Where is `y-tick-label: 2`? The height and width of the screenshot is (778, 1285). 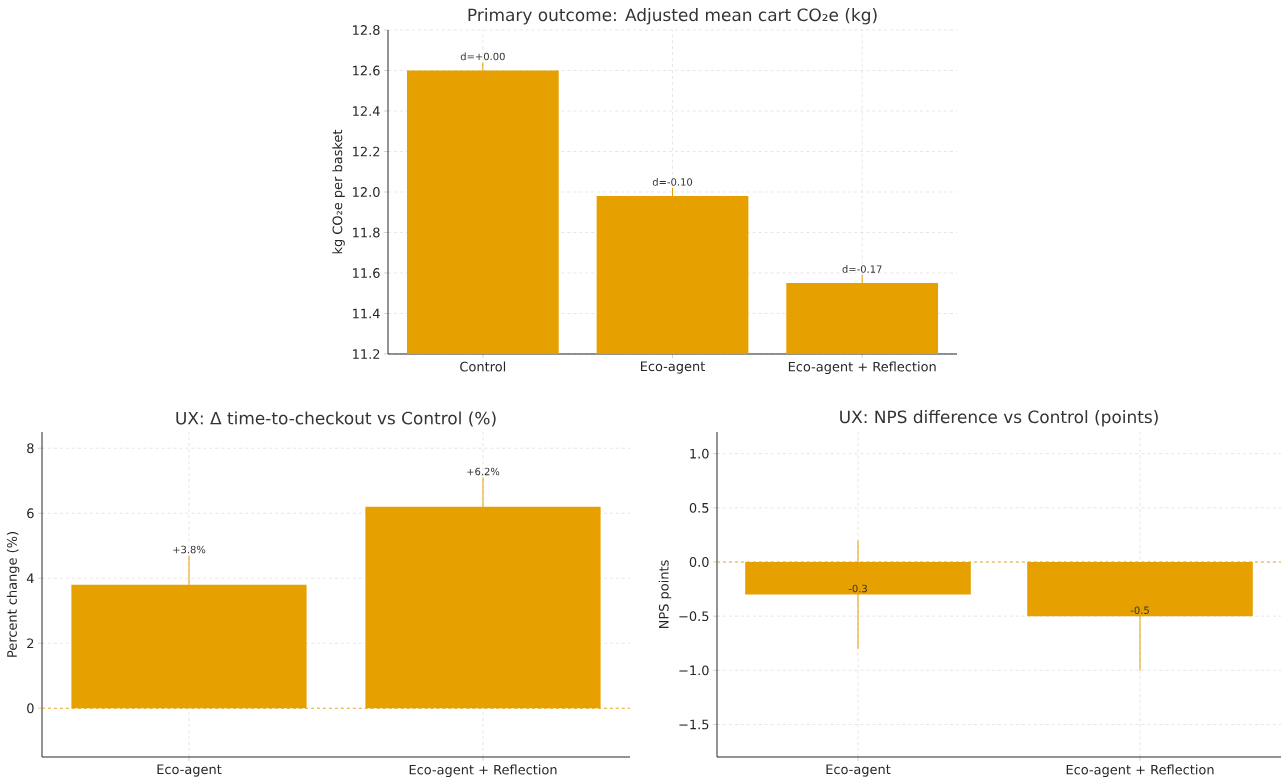 y-tick-label: 2 is located at coordinates (30, 643).